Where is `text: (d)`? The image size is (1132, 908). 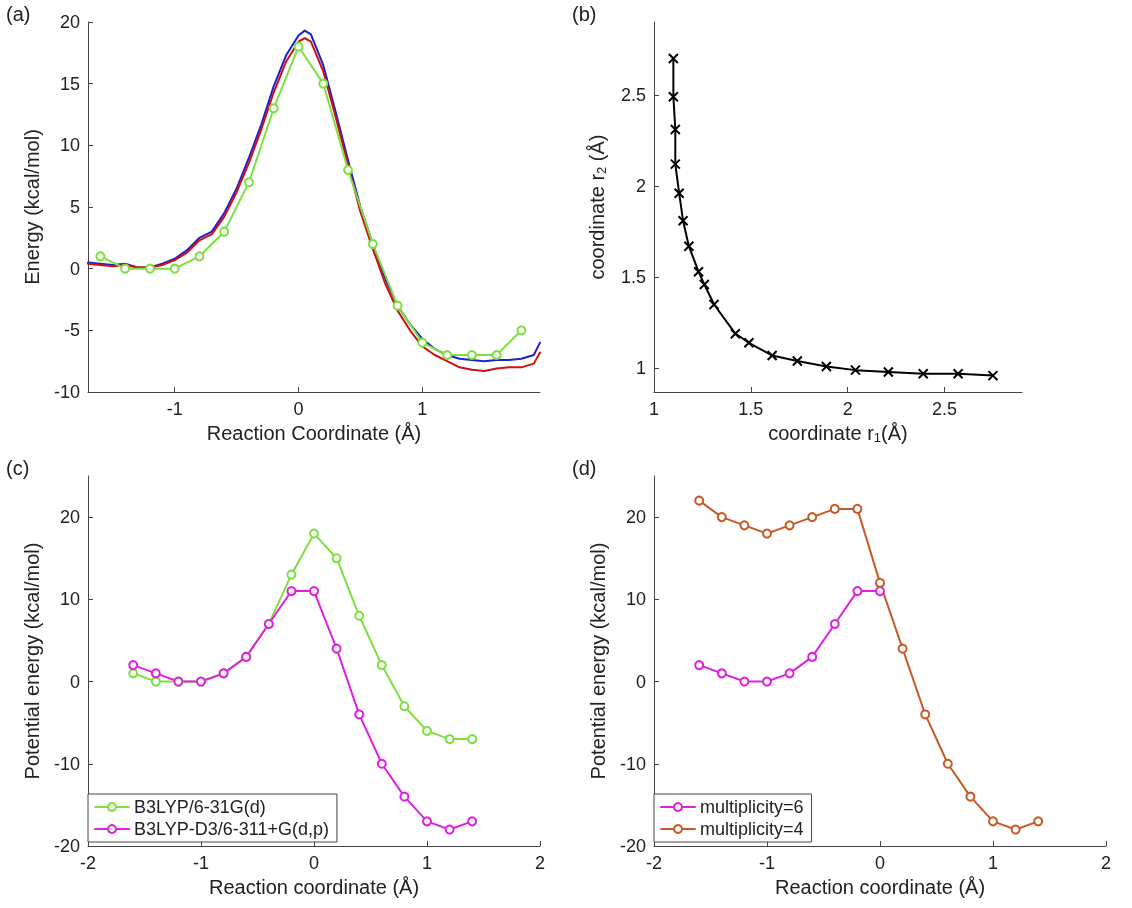
text: (d) is located at coordinates (584, 468).